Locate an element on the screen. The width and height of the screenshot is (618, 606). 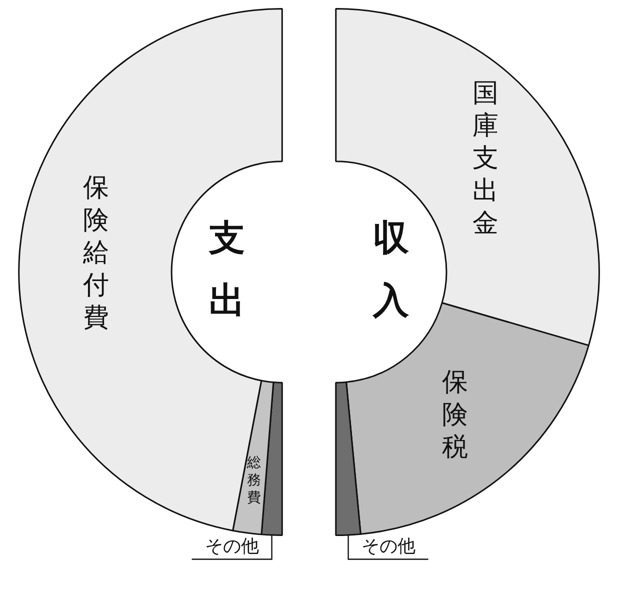
slice-label: 総務費 is located at coordinates (254, 480).